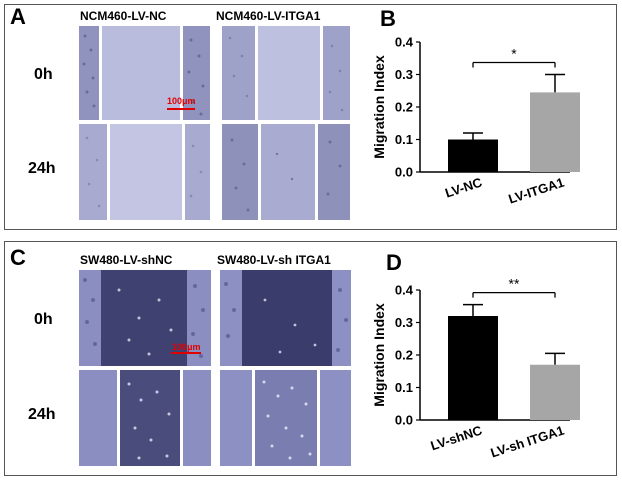  Describe the element at coordinates (404, 290) in the screenshot. I see `chart-d-y-tick-label-4: 0.4` at that location.